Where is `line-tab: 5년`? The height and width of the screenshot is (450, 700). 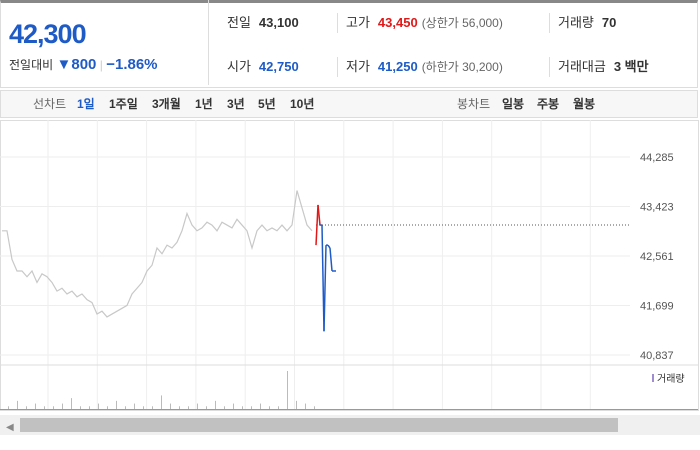 line-tab: 5년 is located at coordinates (267, 104).